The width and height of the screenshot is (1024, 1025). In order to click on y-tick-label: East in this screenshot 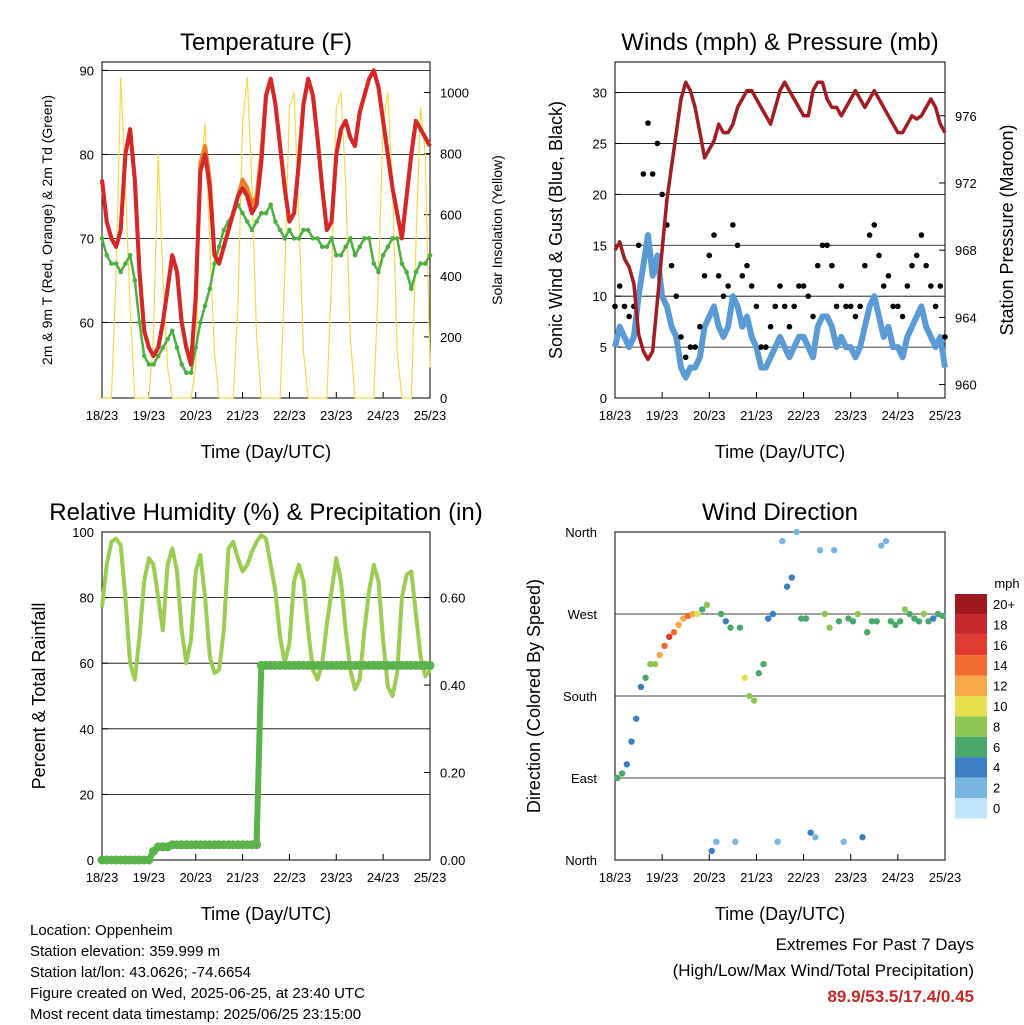, I will do `click(584, 778)`.